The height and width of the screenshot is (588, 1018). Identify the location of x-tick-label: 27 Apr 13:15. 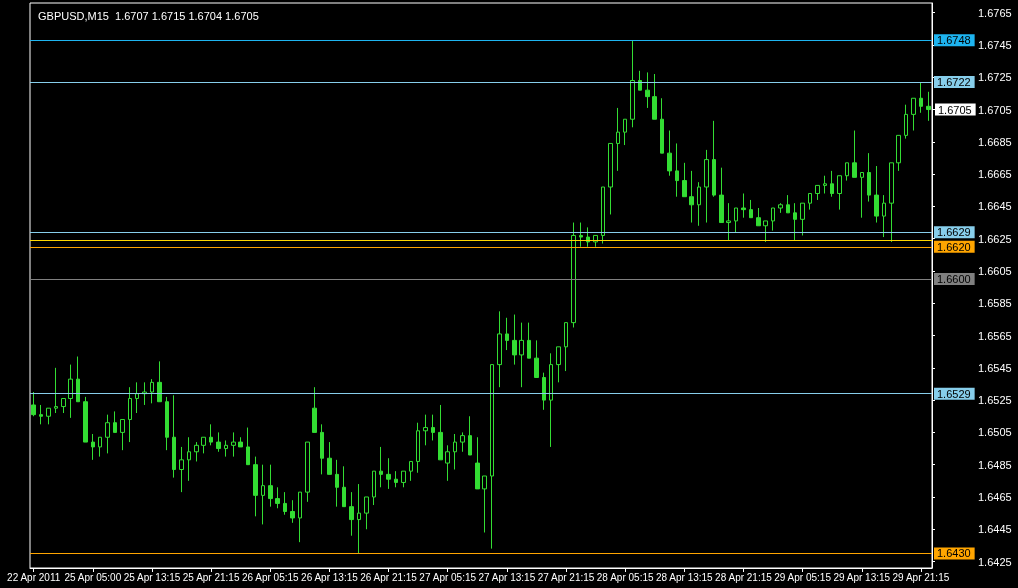
(507, 577).